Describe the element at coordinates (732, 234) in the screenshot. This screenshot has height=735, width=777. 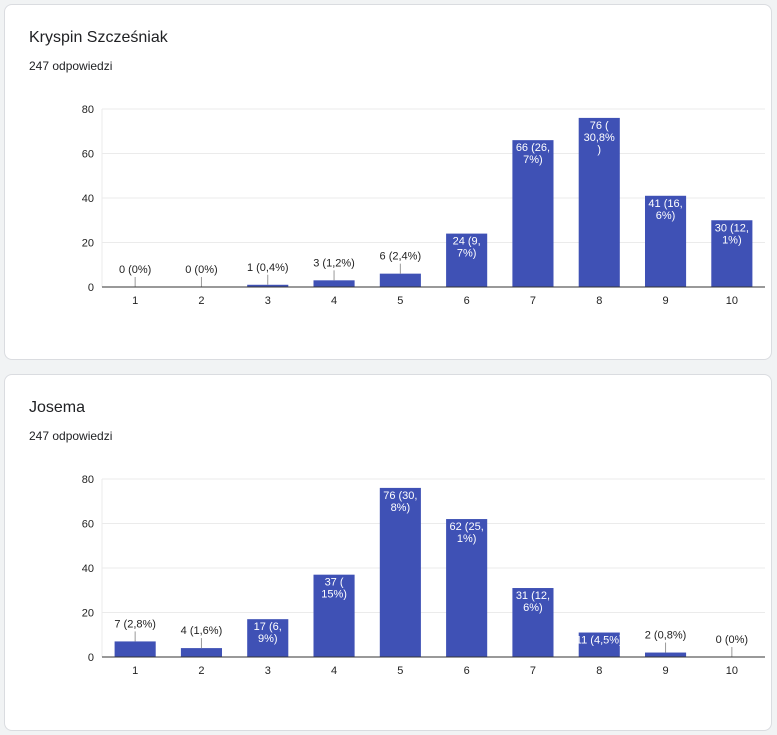
I see `data-label: 30 (12, 1%)` at that location.